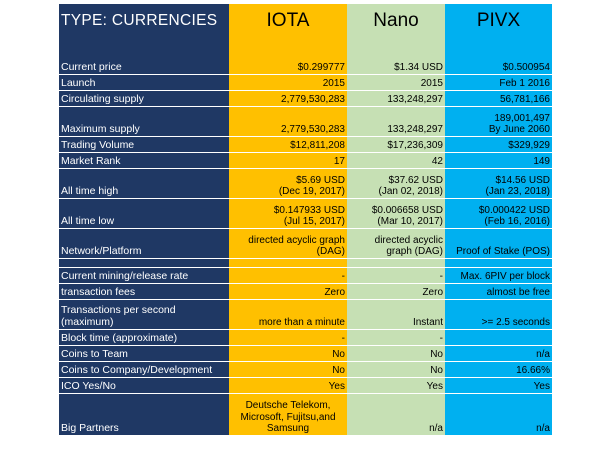 Image resolution: width=611 pixels, height=458 pixels. Describe the element at coordinates (498, 385) in the screenshot. I see `pivx-value: Yes` at that location.